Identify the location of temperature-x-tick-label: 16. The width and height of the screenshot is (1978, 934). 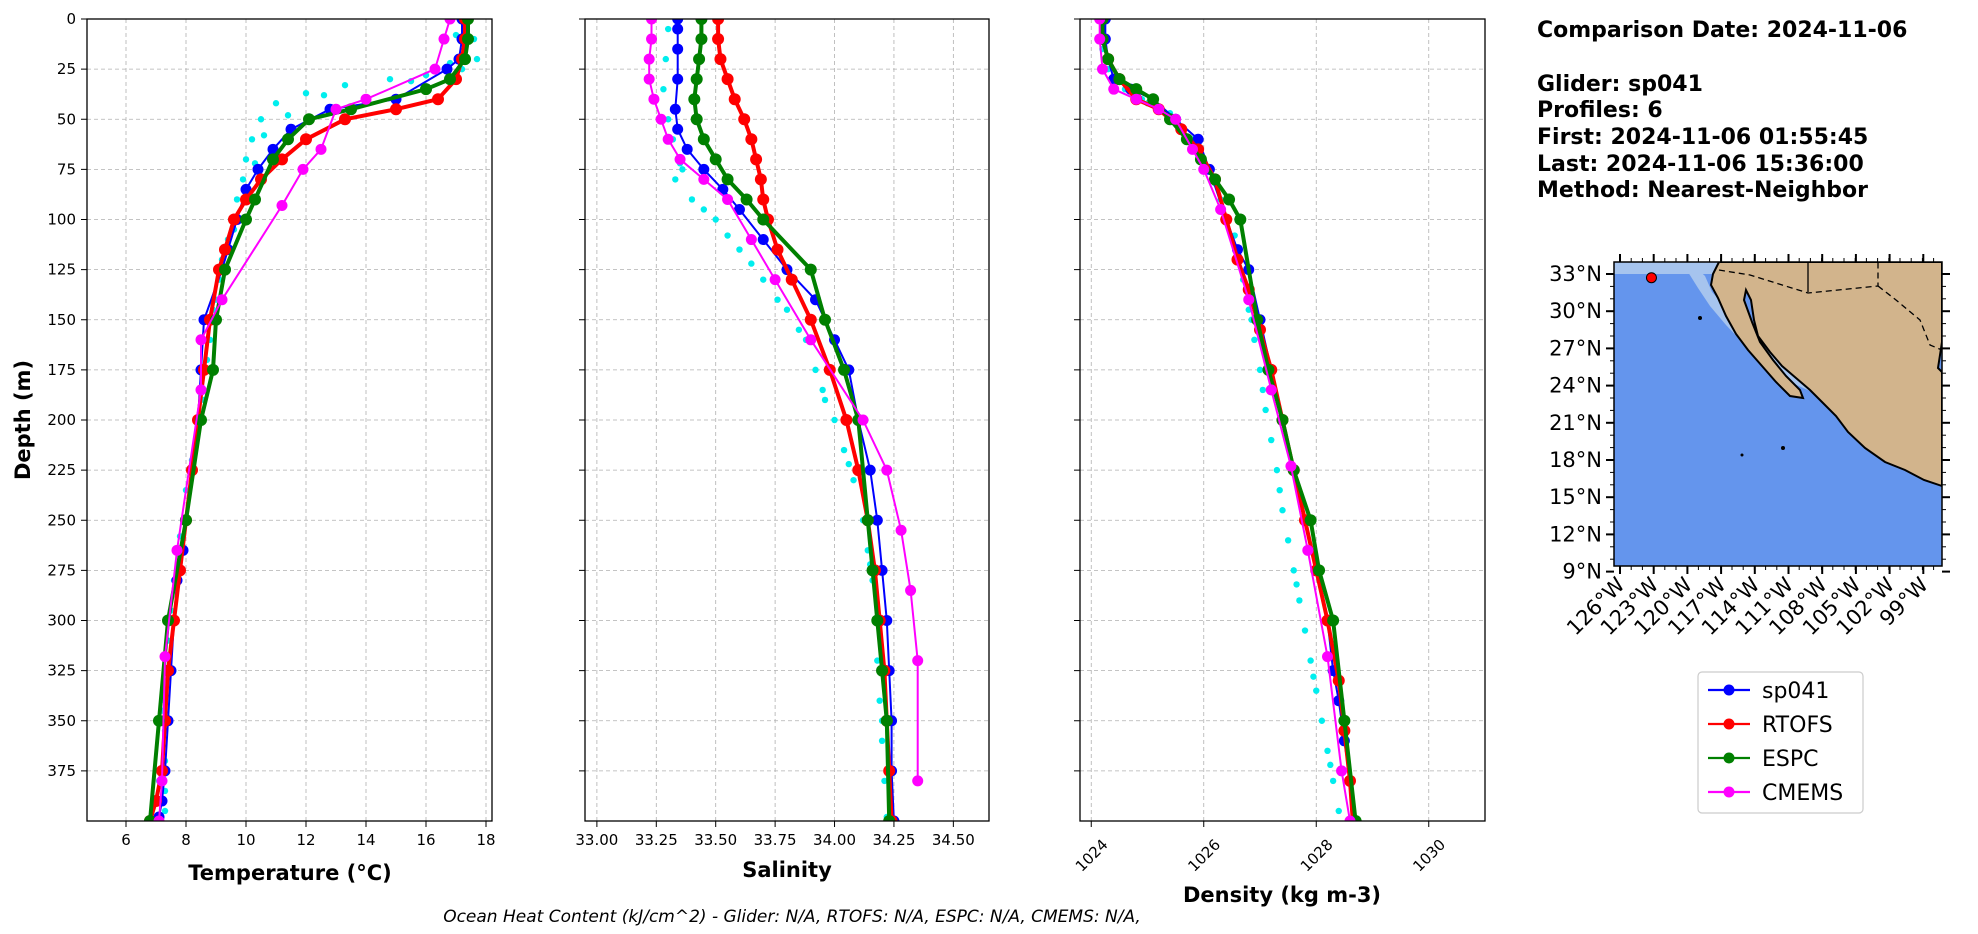
(425, 840).